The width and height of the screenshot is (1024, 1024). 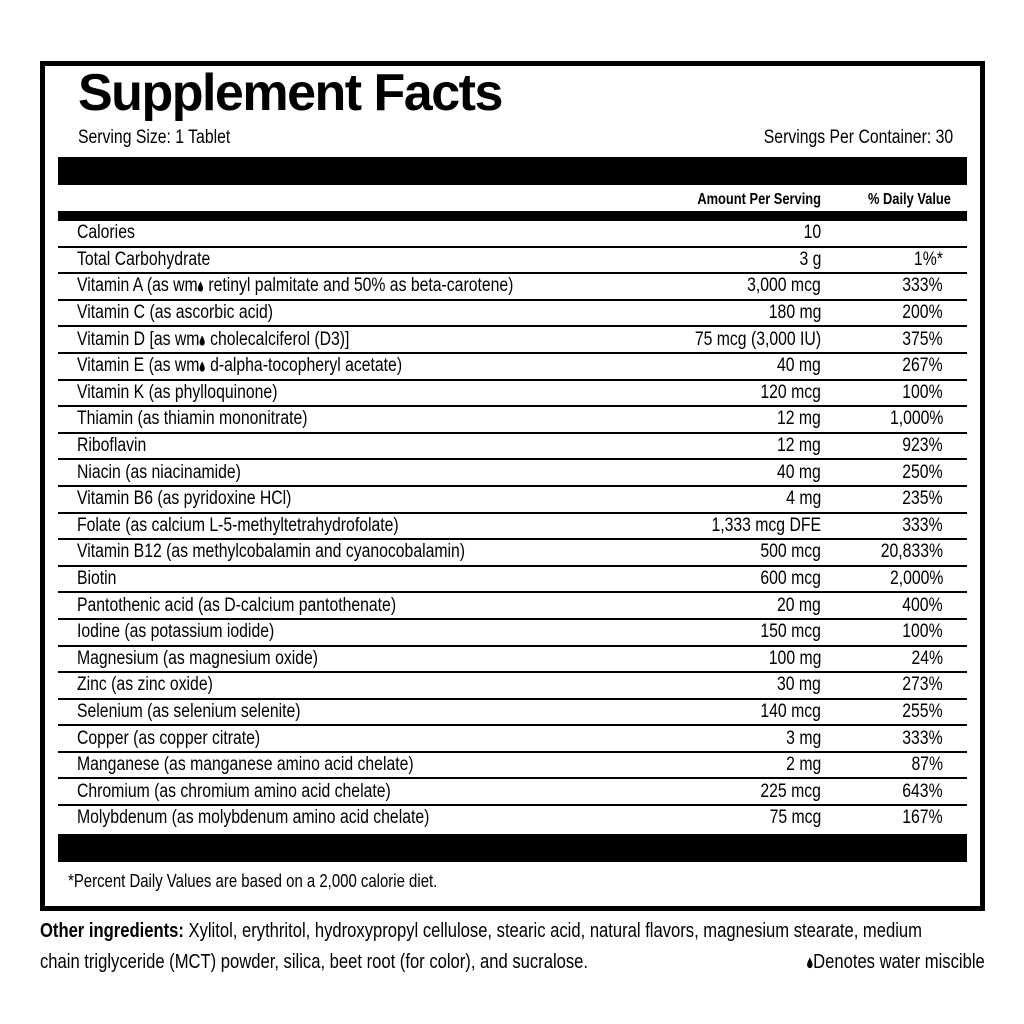 I want to click on row-dv: 235%, so click(x=922, y=499).